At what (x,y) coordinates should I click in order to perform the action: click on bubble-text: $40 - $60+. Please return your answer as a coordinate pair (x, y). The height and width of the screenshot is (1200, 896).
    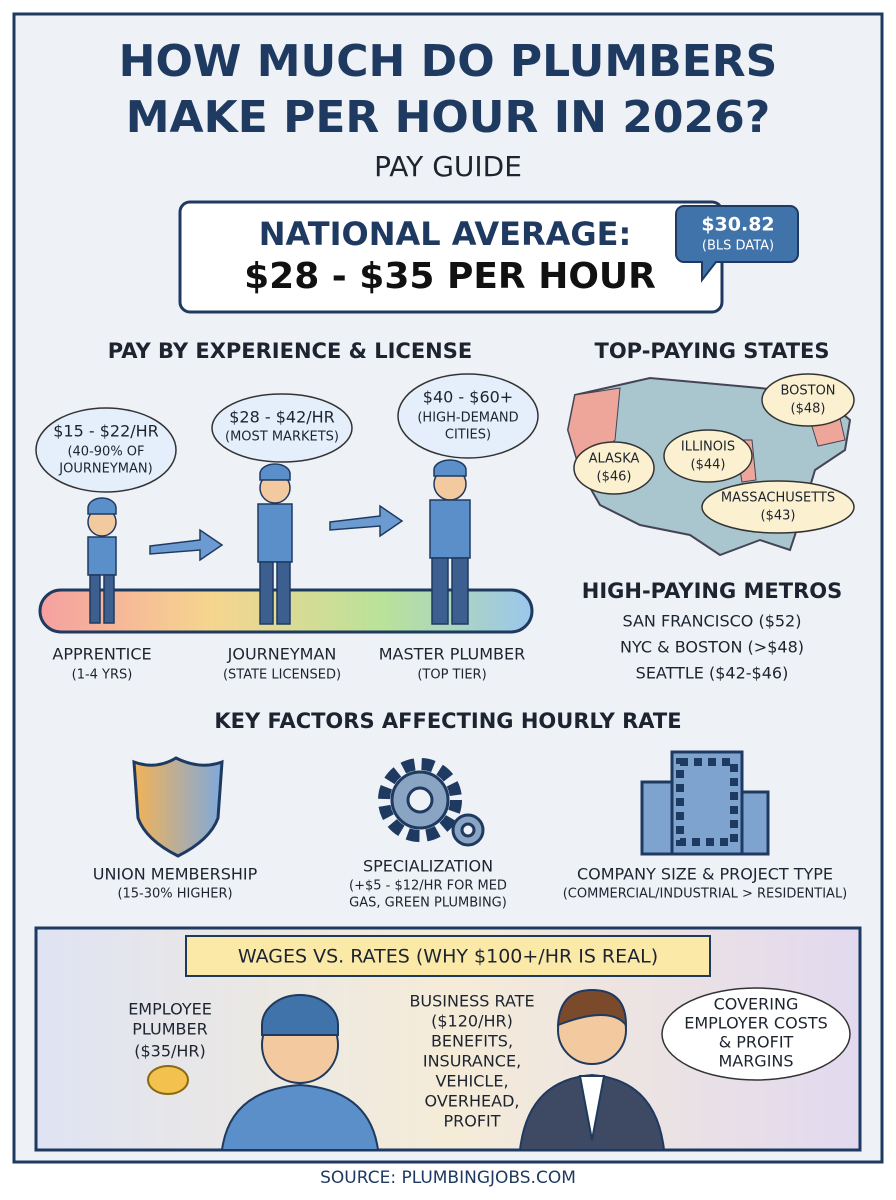
    Looking at the image, I should click on (468, 397).